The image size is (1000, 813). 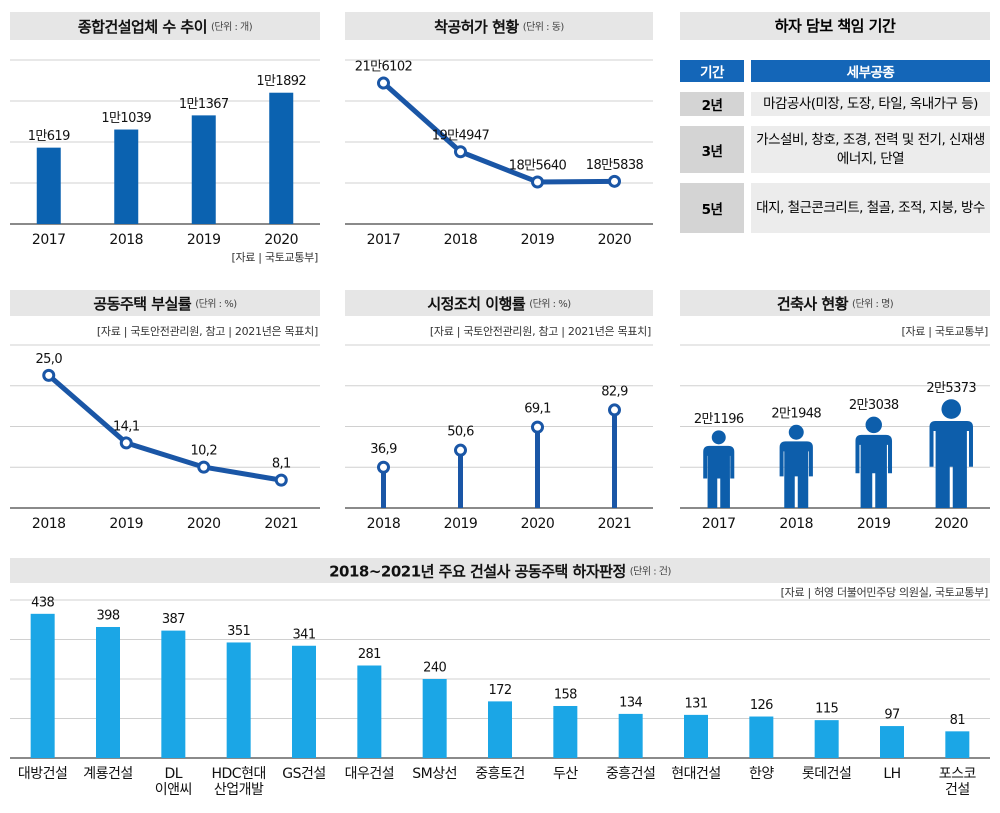 What do you see at coordinates (892, 774) in the screenshot?
I see `x-tick-label: LH` at bounding box center [892, 774].